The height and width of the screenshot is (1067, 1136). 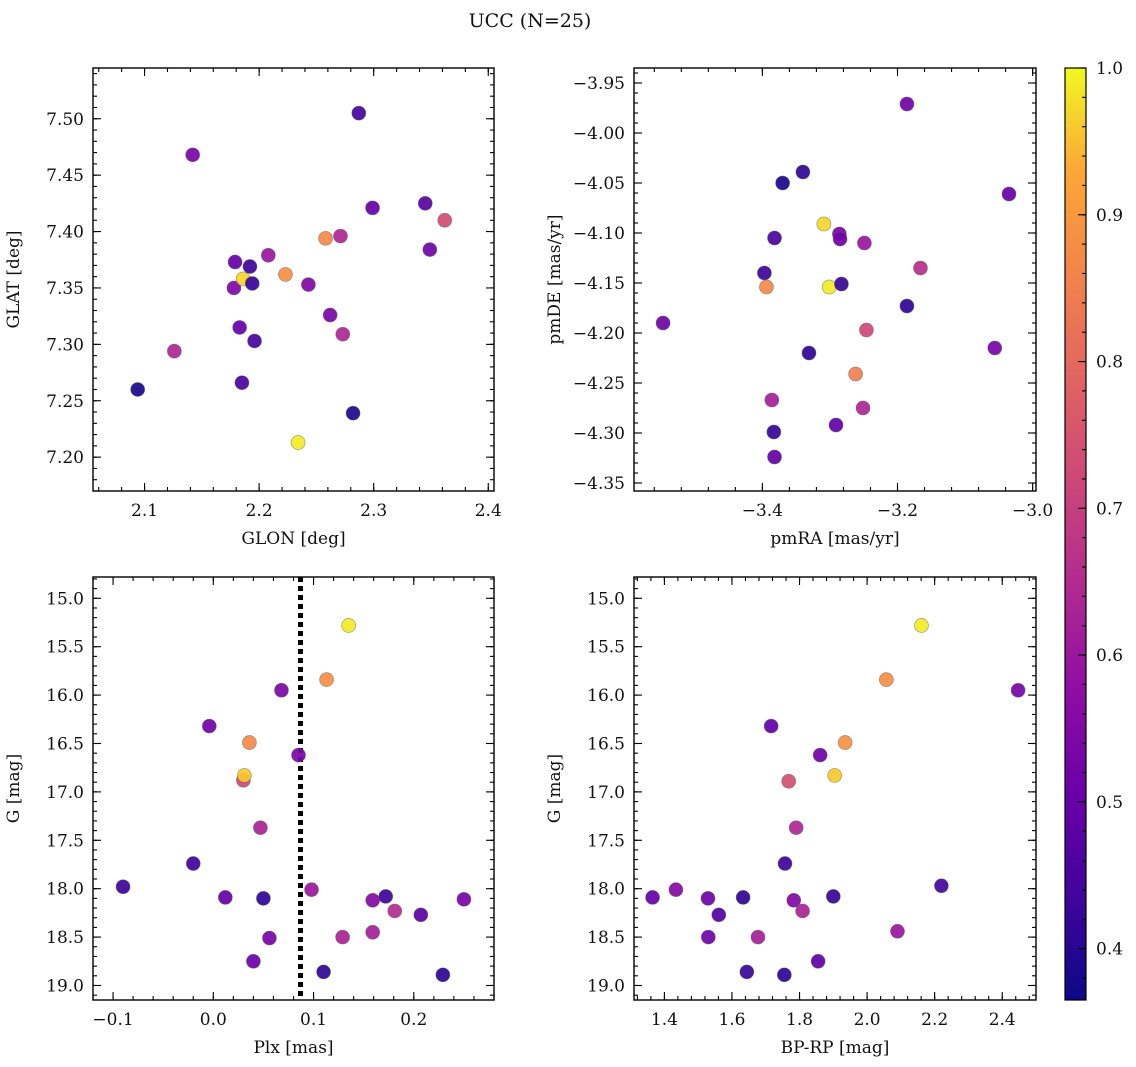 I want to click on y-tick-label: −3.95, so click(x=599, y=84).